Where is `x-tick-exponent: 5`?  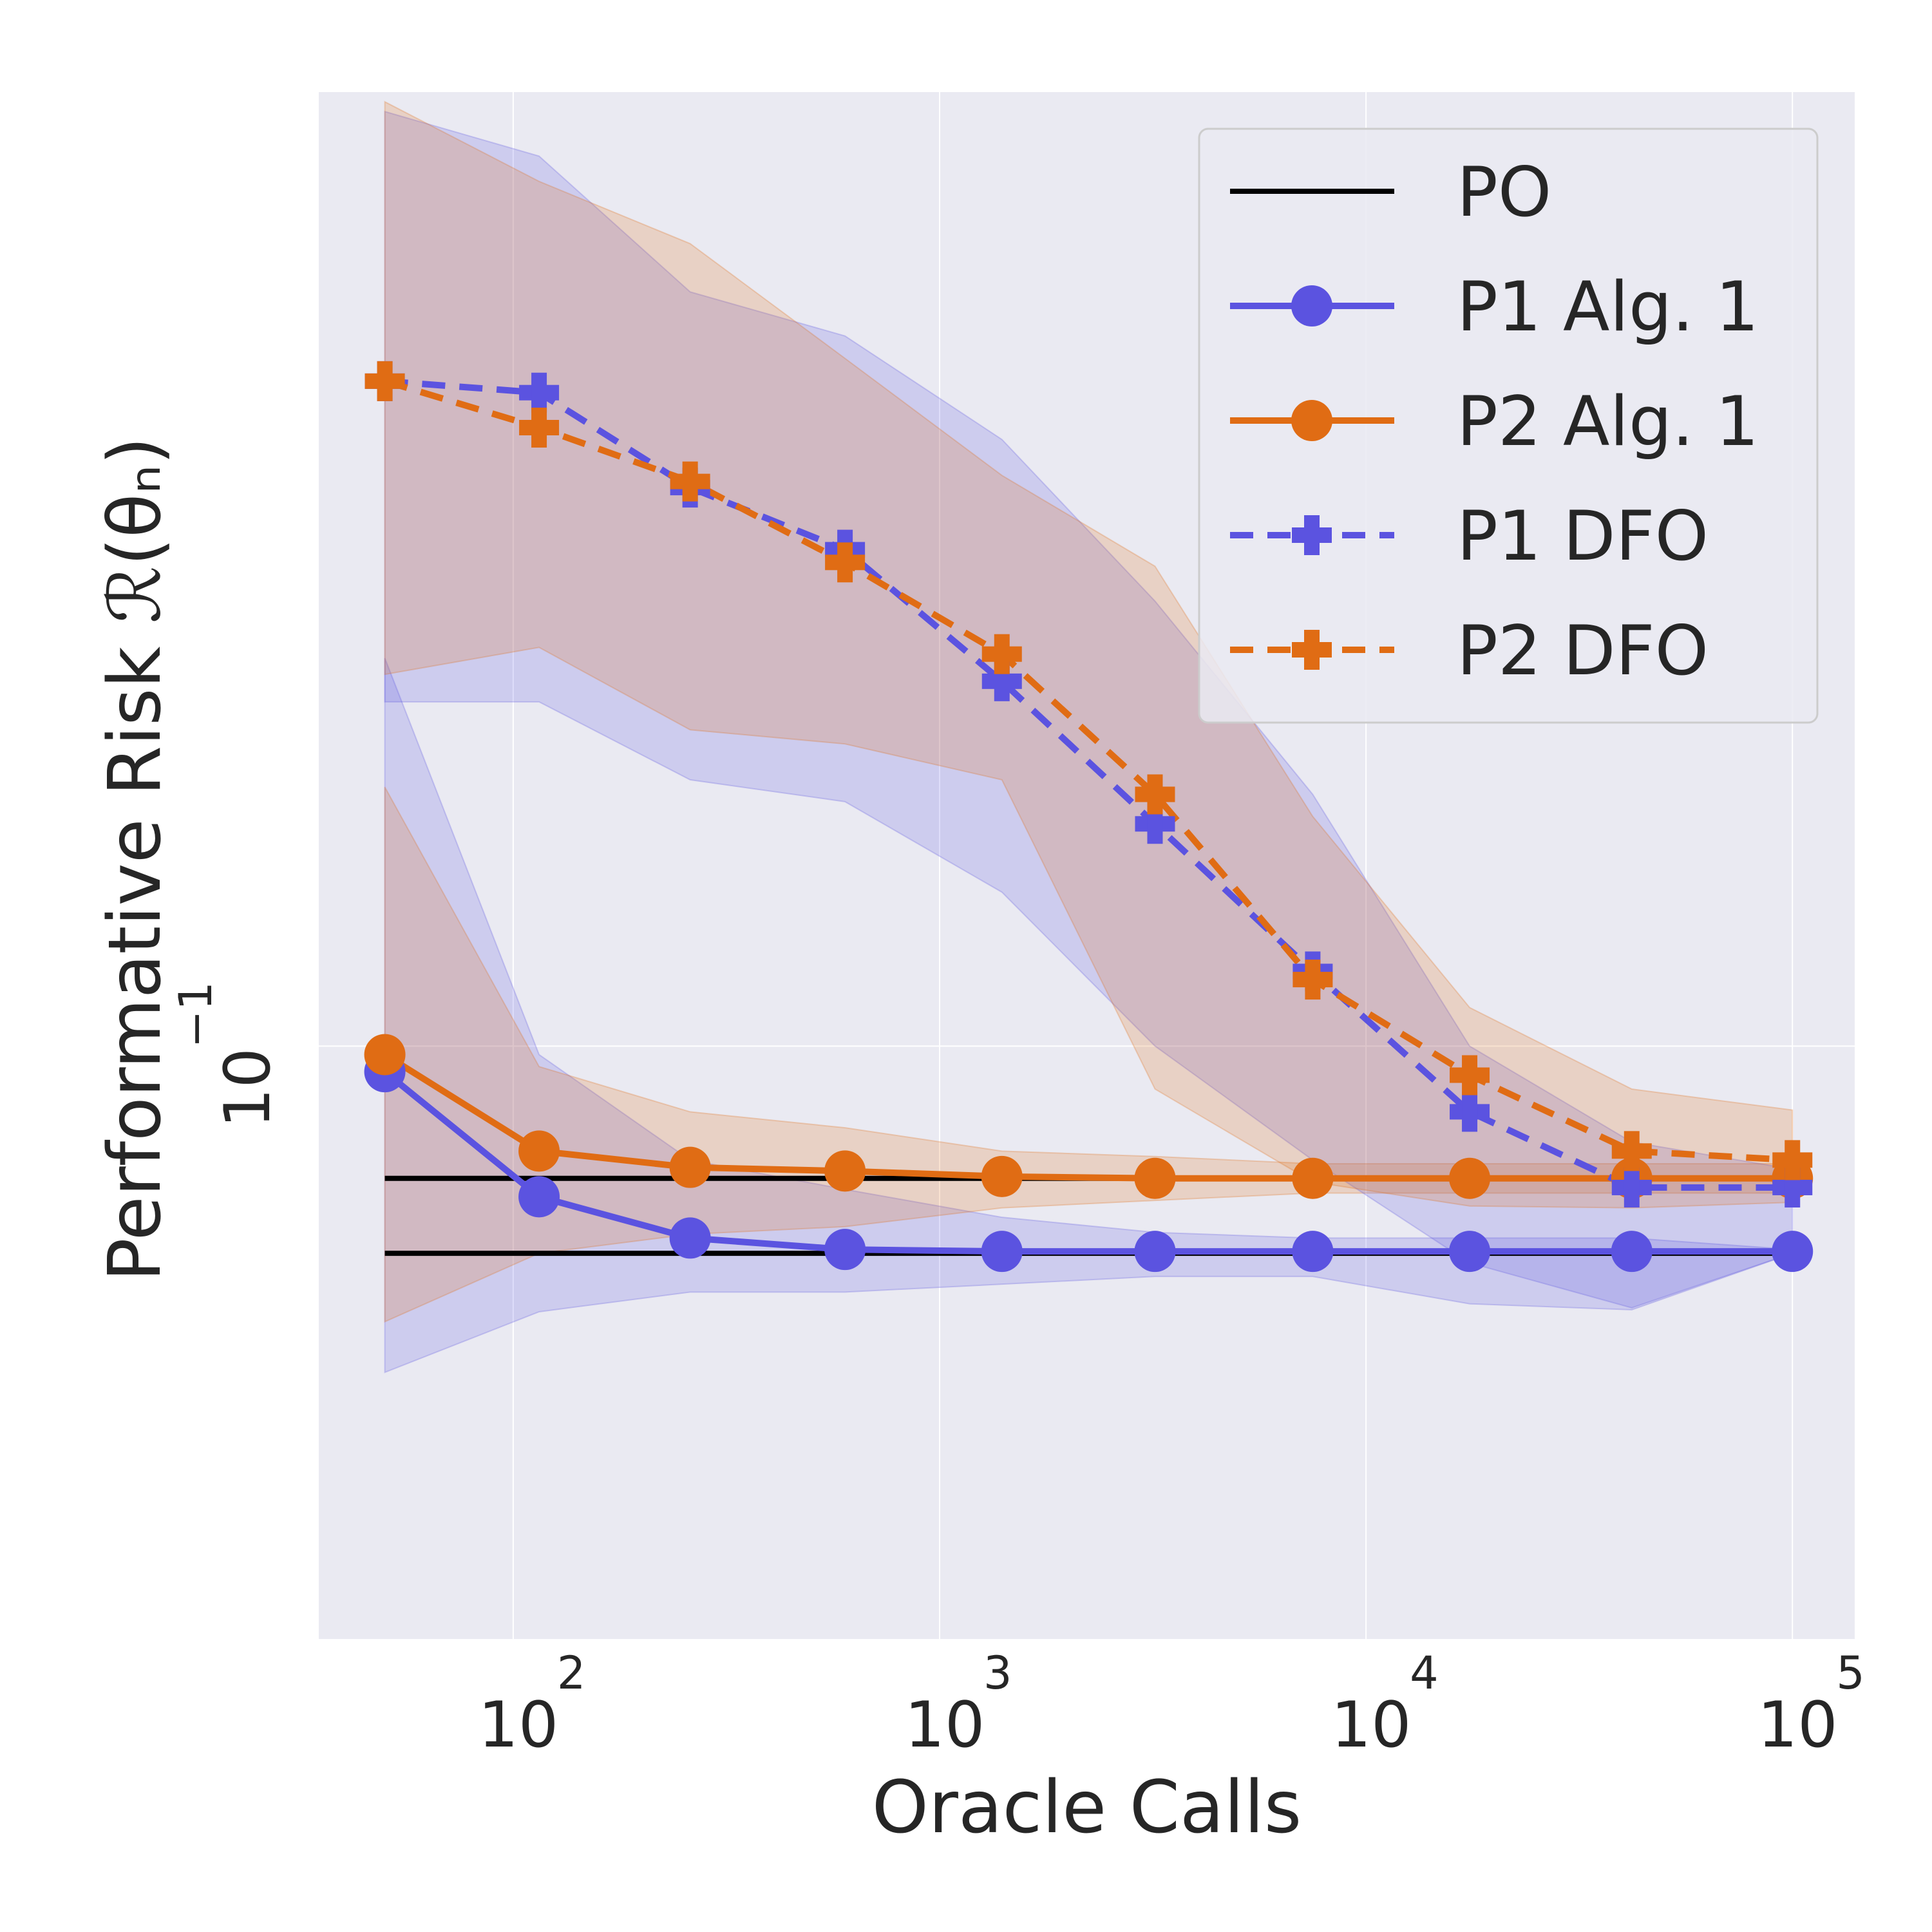
x-tick-exponent: 5 is located at coordinates (1851, 1673).